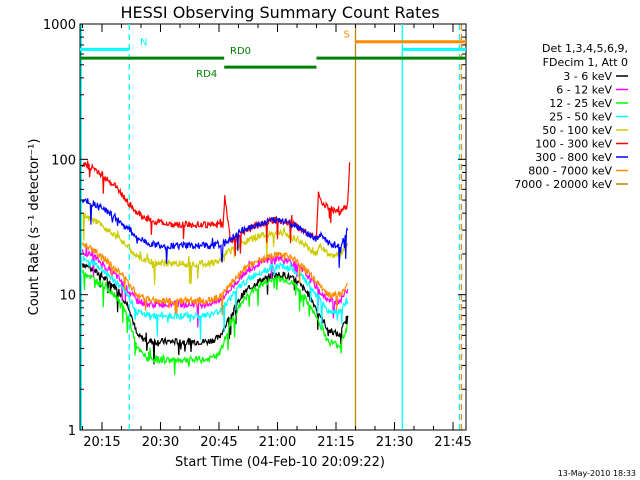  Describe the element at coordinates (72, 431) in the screenshot. I see `y-tick-label: 1` at that location.